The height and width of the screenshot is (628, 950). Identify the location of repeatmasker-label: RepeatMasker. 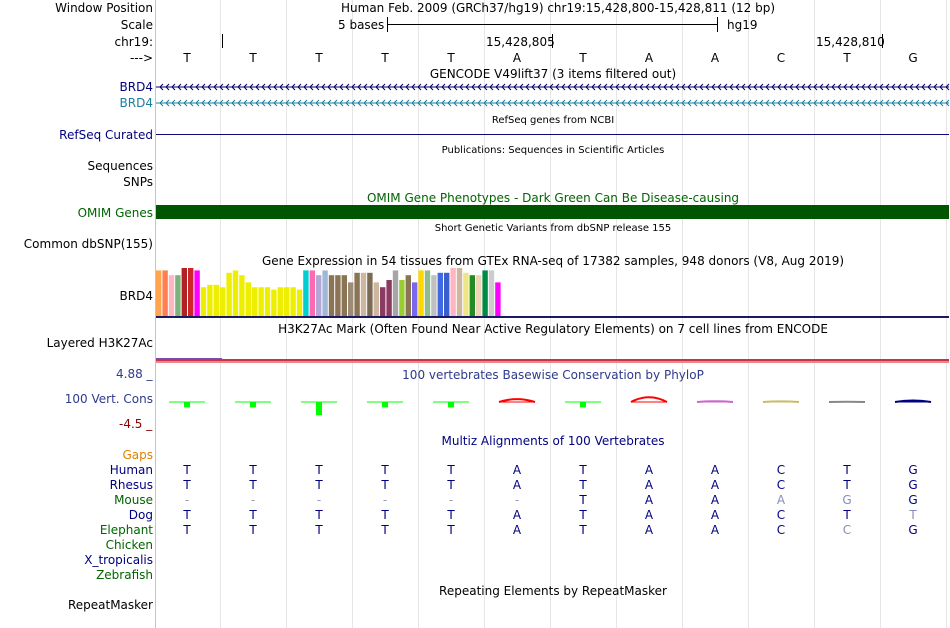
(110, 605).